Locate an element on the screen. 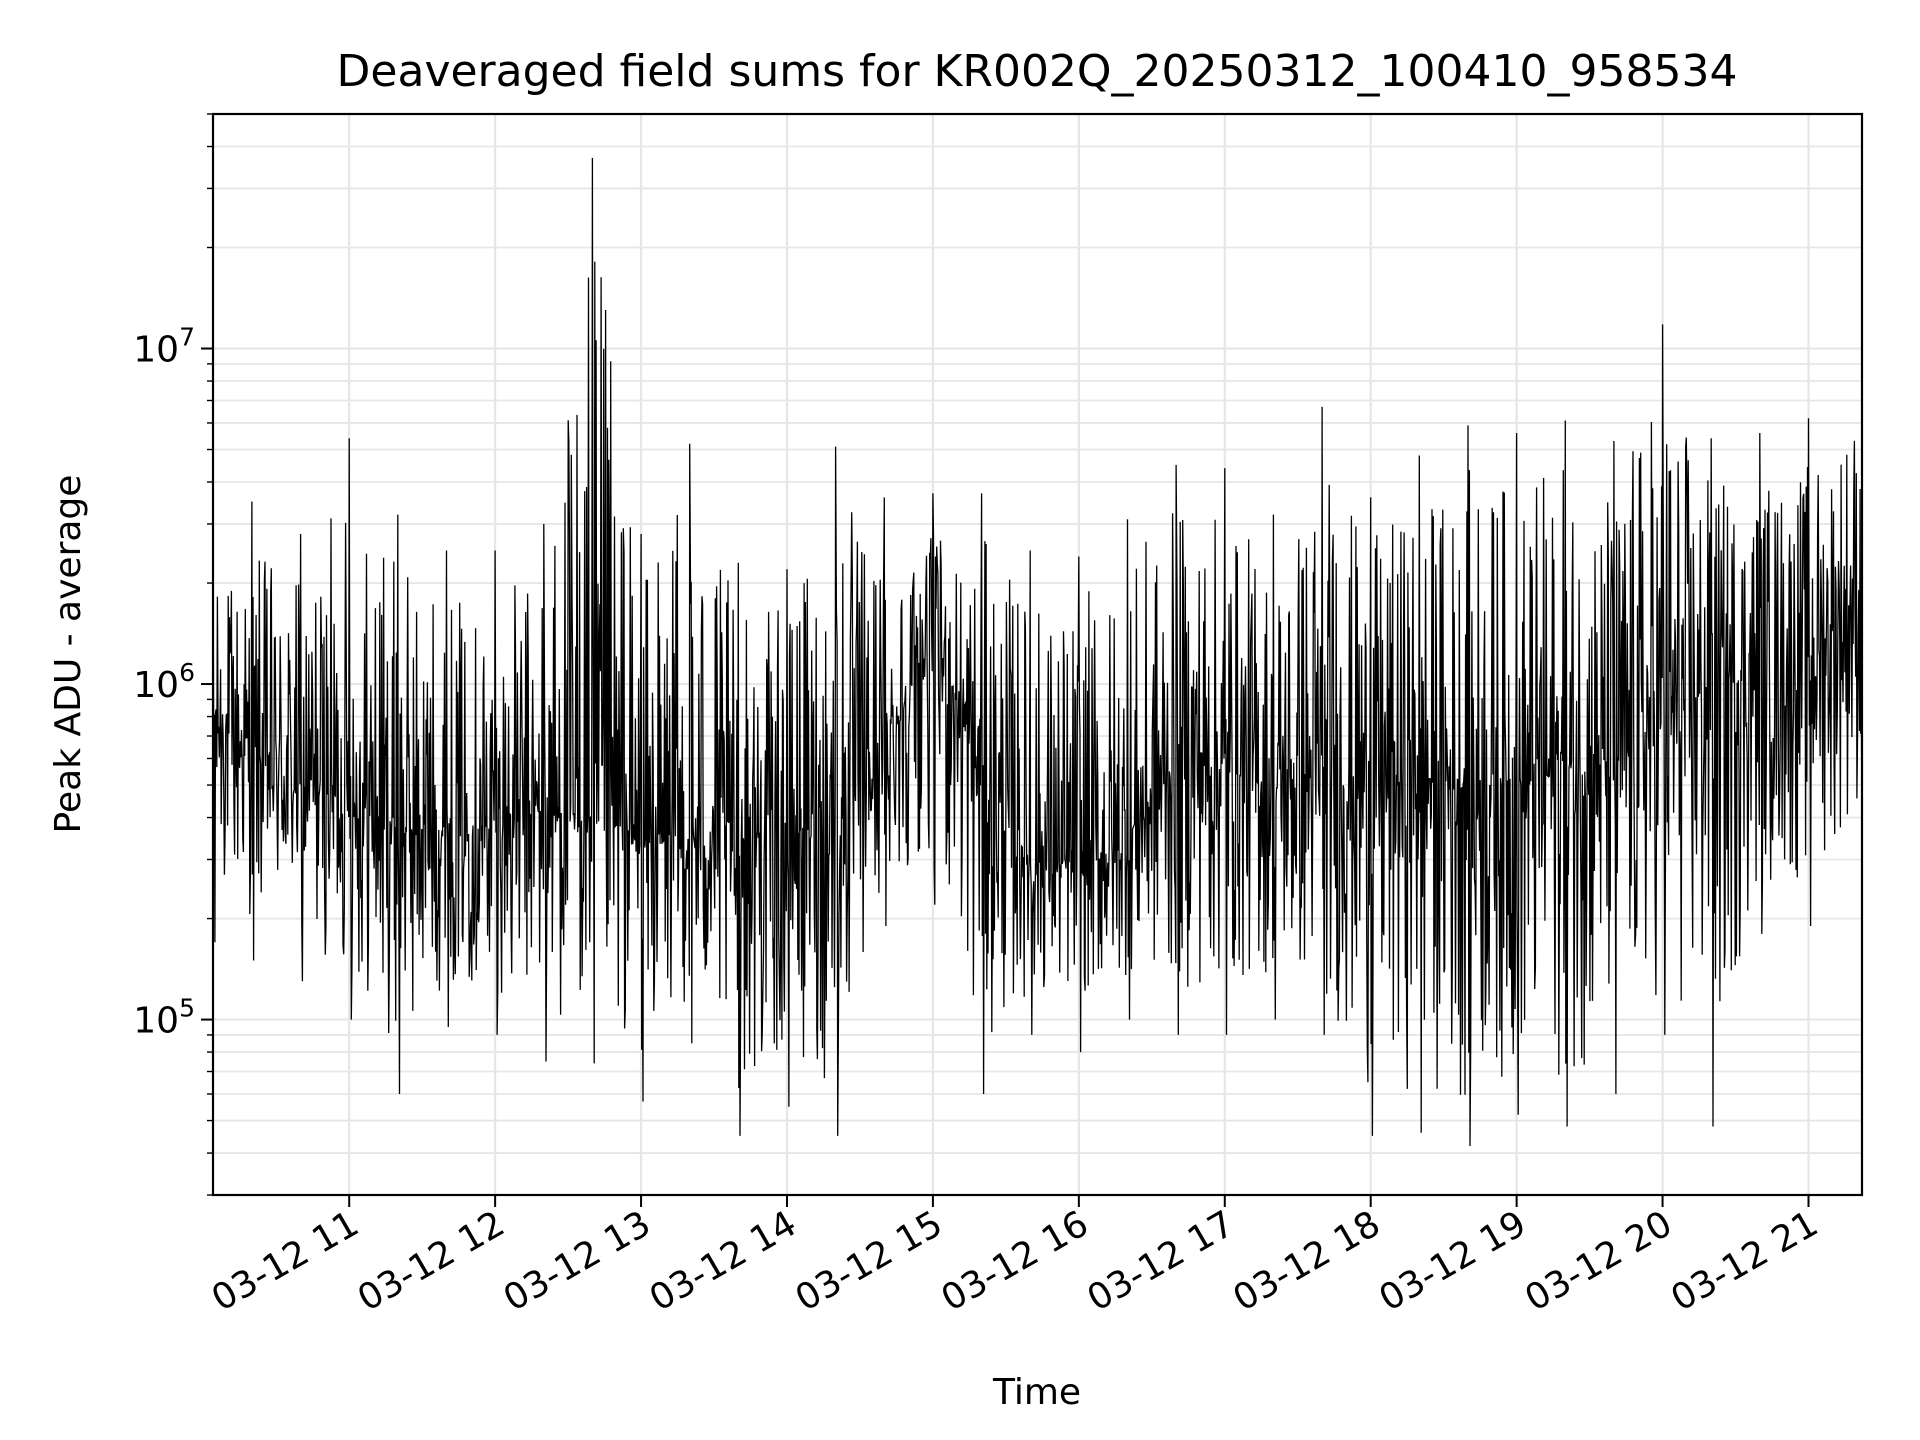  y-axis-label: Peak ADU - average is located at coordinates (68, 654).